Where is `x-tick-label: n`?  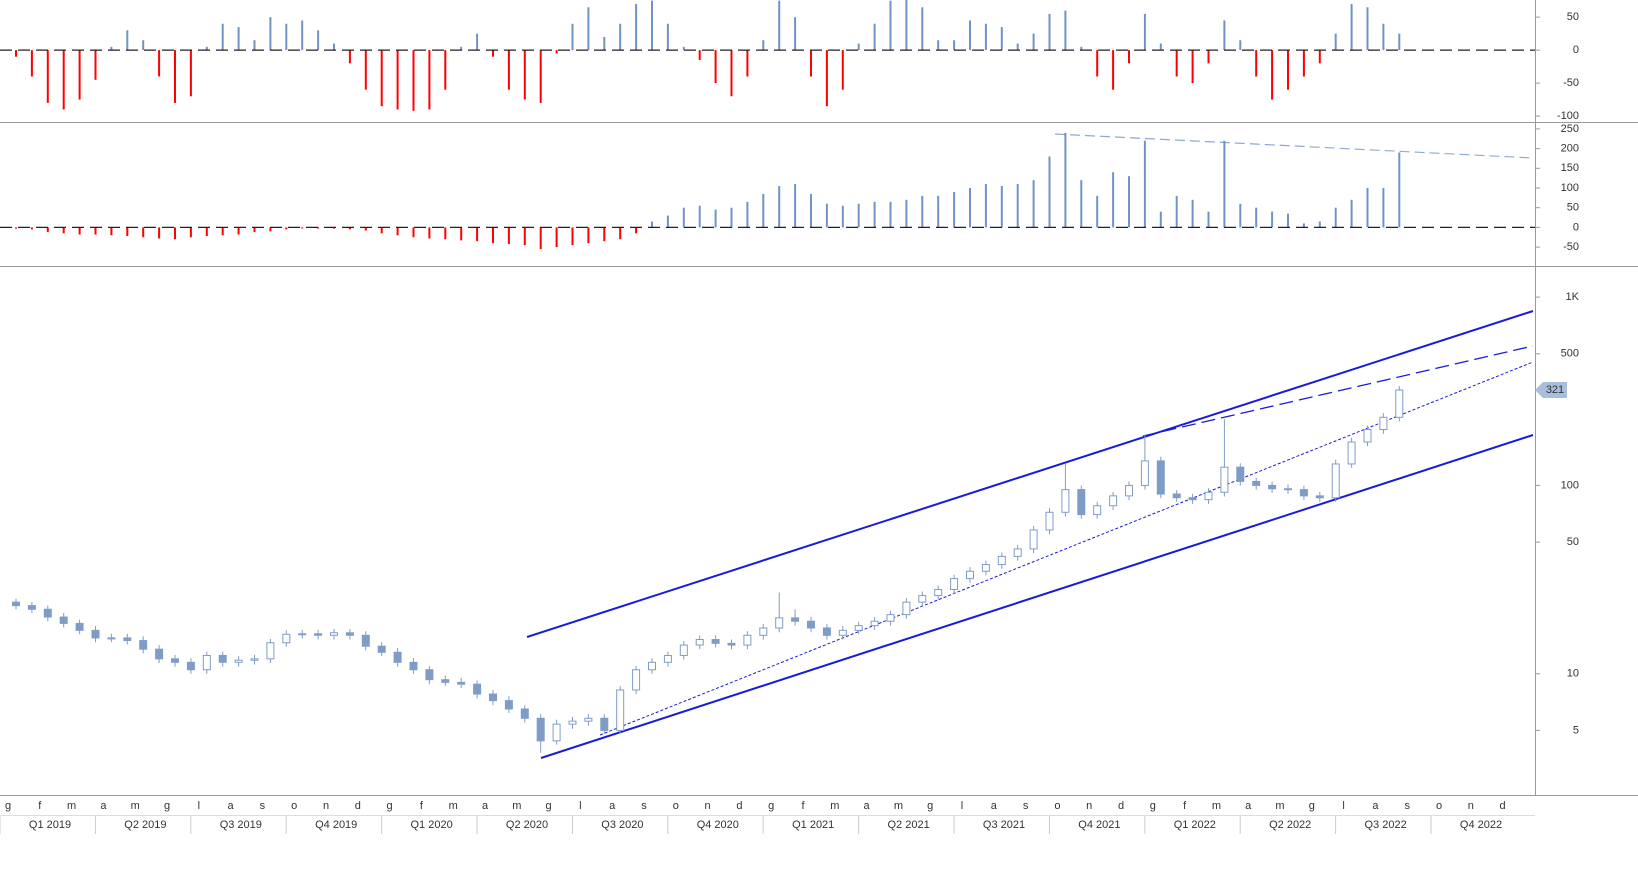 x-tick-label: n is located at coordinates (708, 806).